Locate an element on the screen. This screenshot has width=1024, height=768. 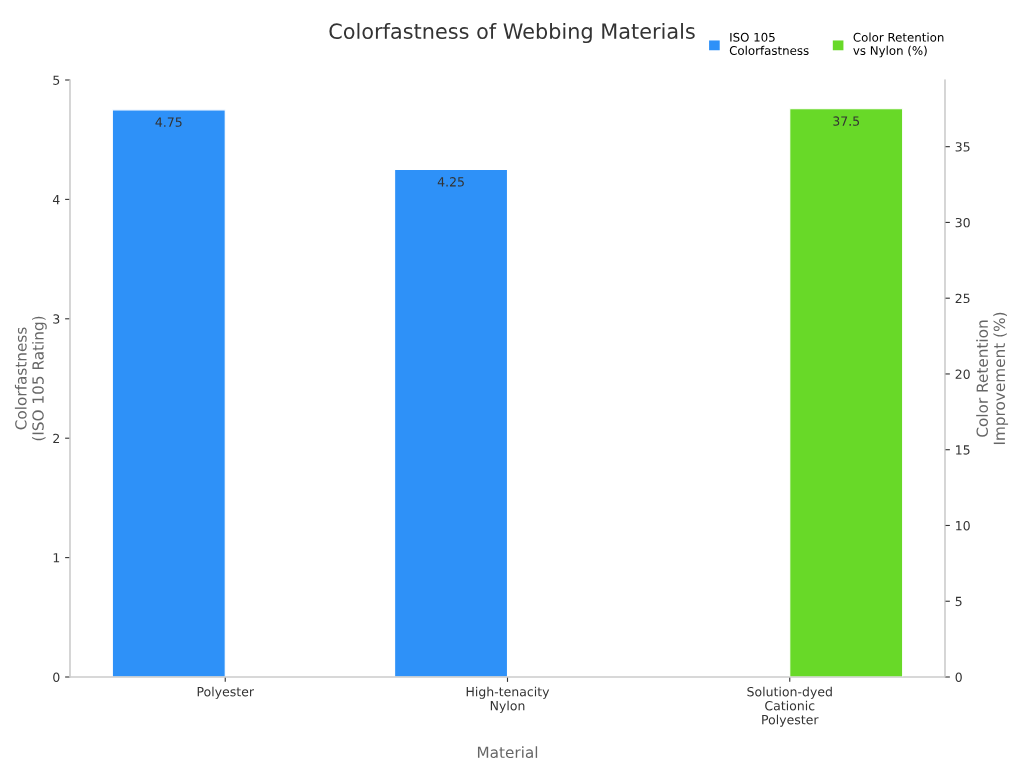
y-tick-label: 4 is located at coordinates (56, 200).